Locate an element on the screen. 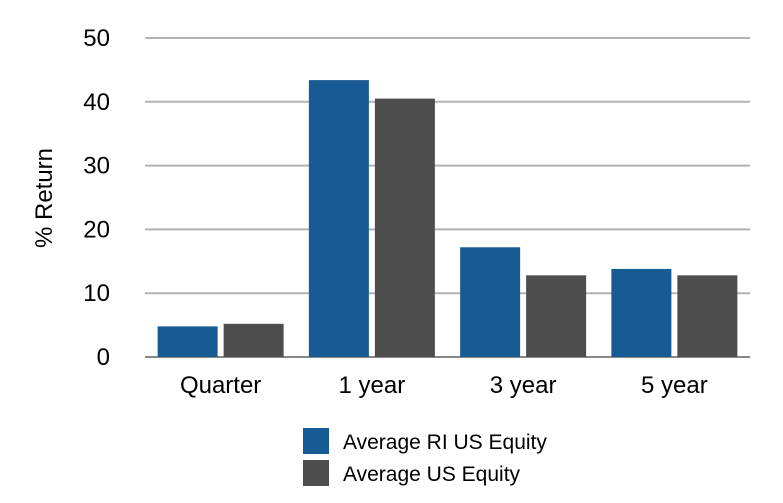 The height and width of the screenshot is (503, 783). x-category-label: 5 year is located at coordinates (674, 385).